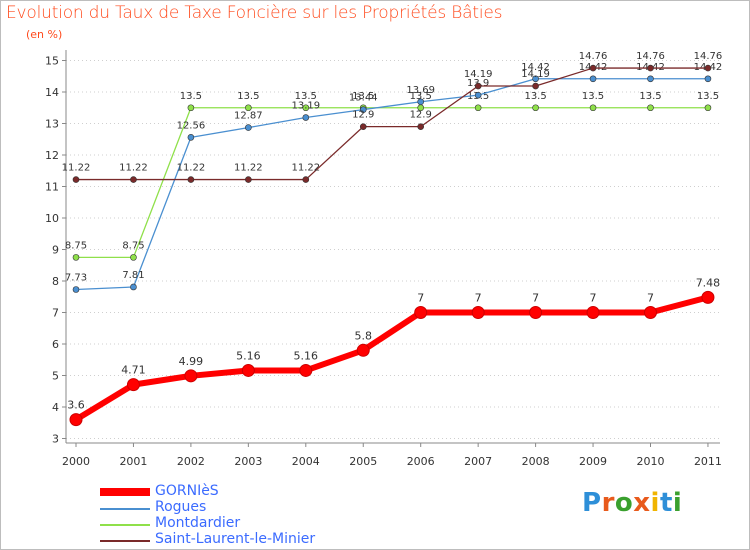 This screenshot has height=550, width=750. Describe the element at coordinates (55, 407) in the screenshot. I see `y-tick-label: 4` at that location.